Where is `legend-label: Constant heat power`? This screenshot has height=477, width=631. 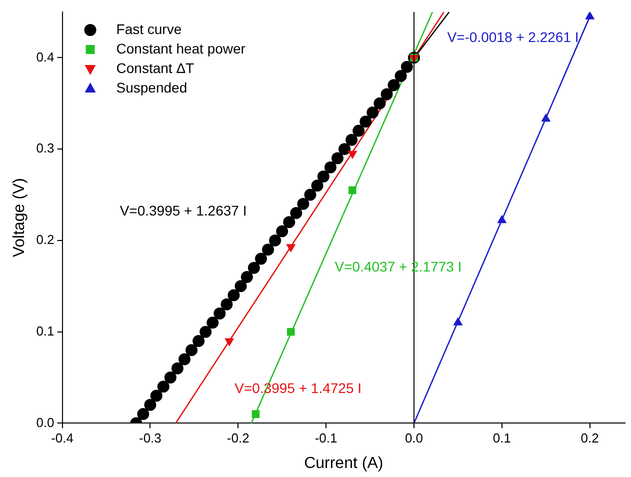 legend-label: Constant heat power is located at coordinates (181, 48).